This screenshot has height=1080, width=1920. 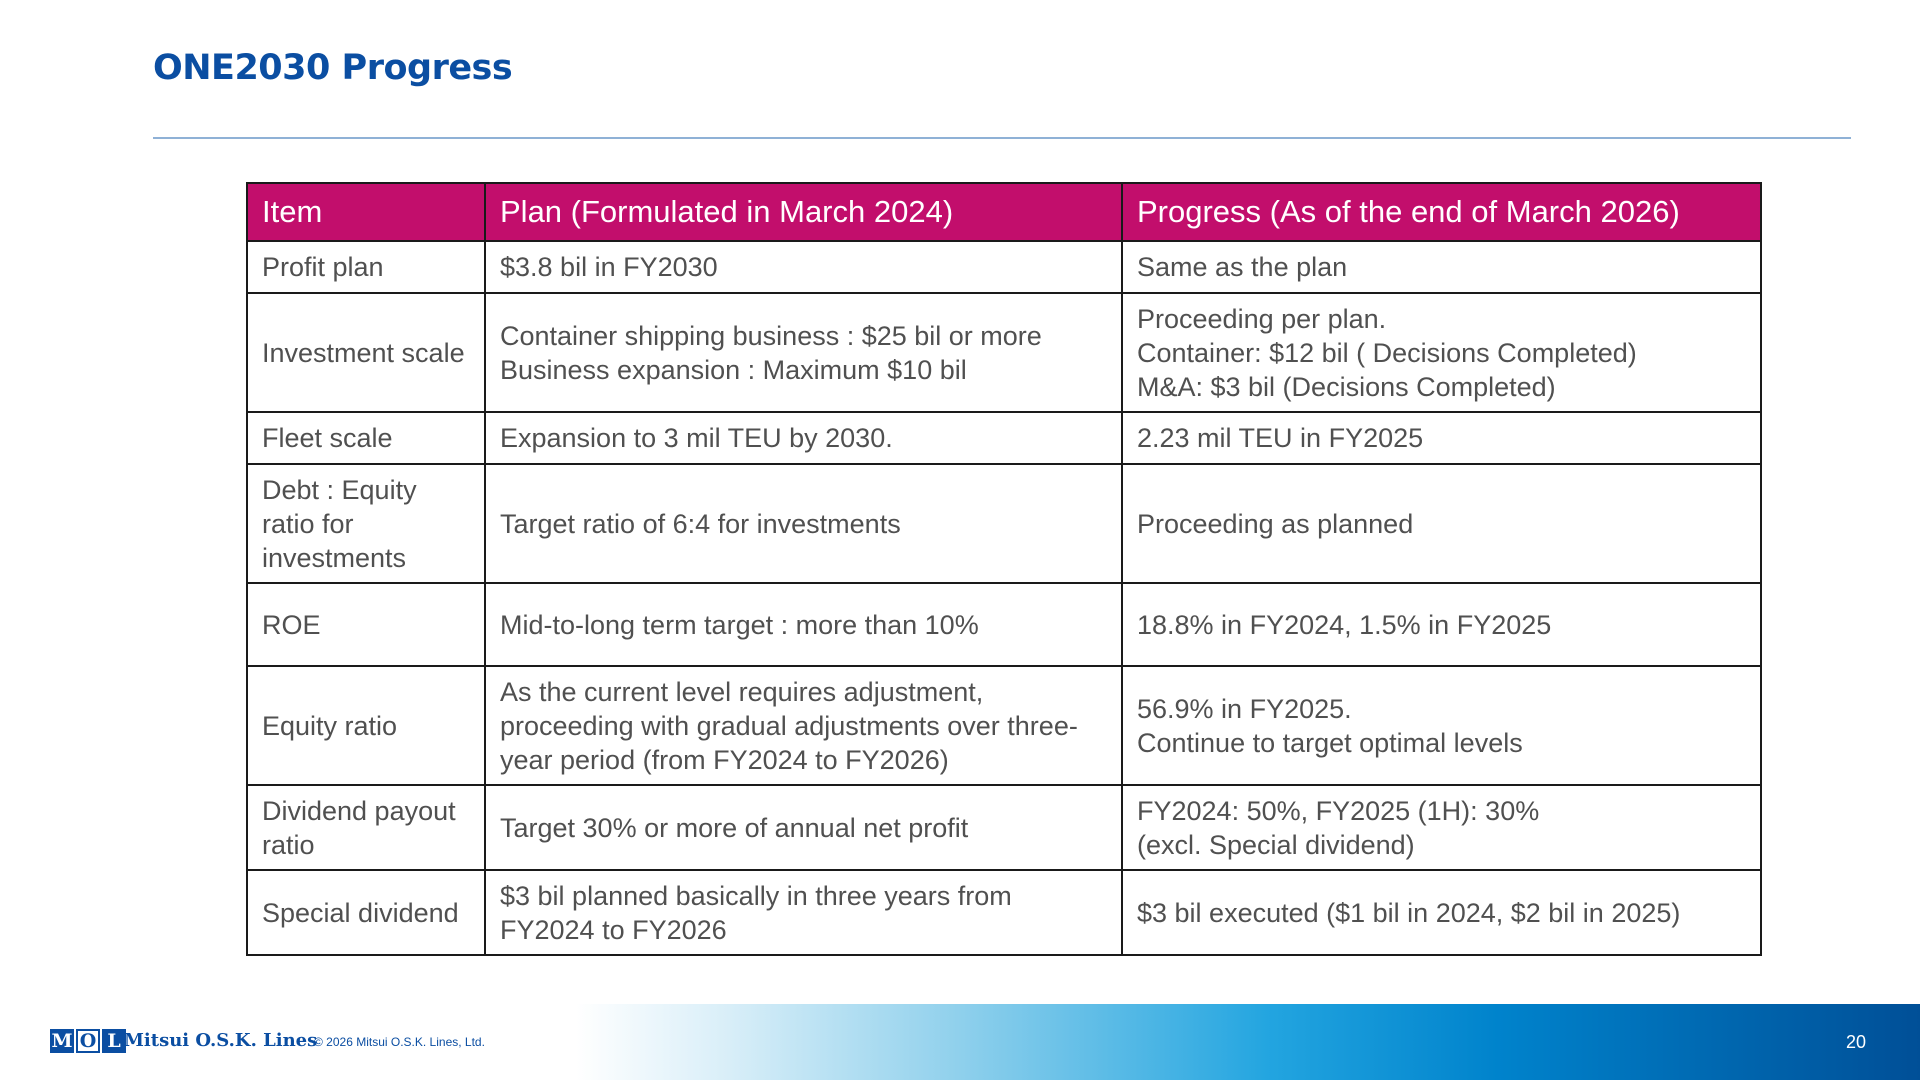 I want to click on row-item-cell: Special dividend, so click(x=366, y=912).